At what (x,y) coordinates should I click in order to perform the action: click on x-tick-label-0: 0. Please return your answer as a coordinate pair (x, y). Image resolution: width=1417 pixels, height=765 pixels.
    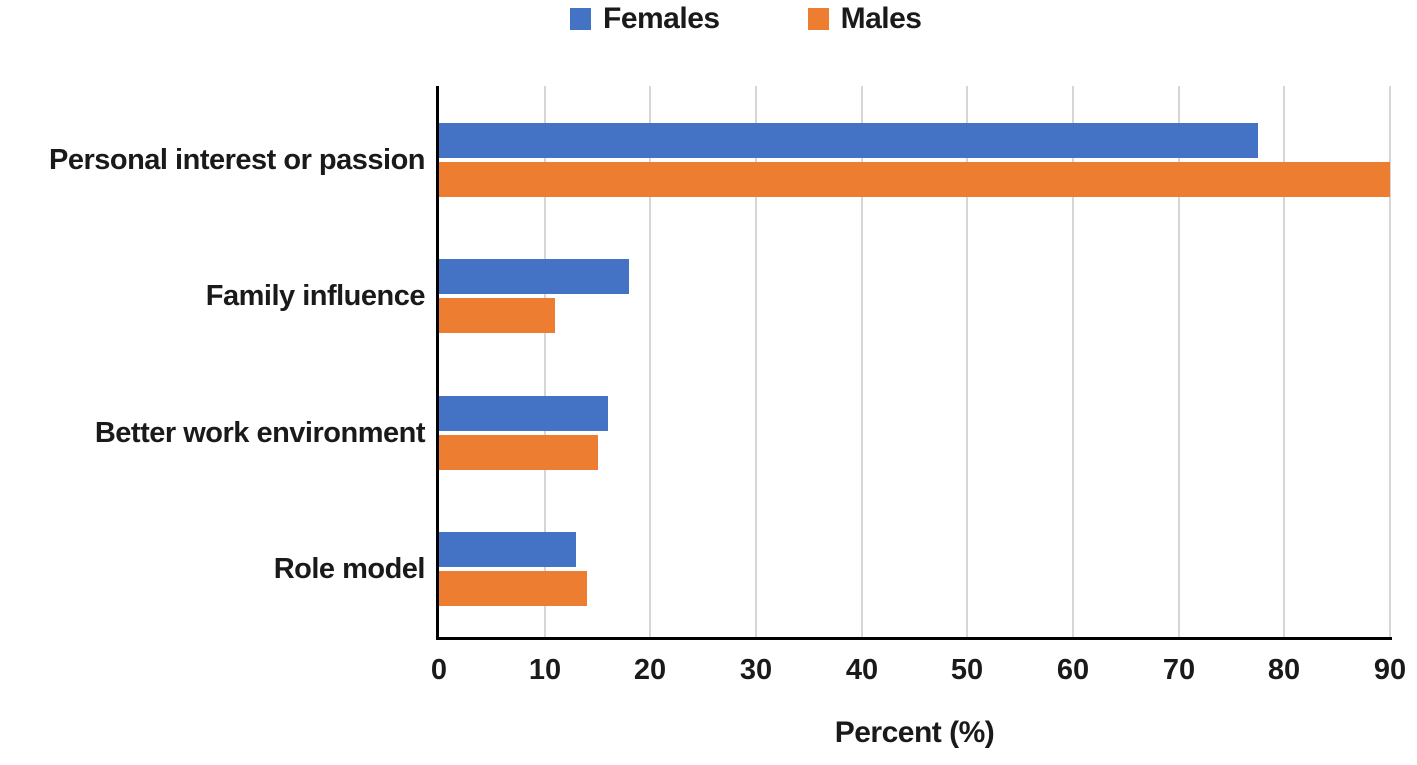
    Looking at the image, I should click on (439, 670).